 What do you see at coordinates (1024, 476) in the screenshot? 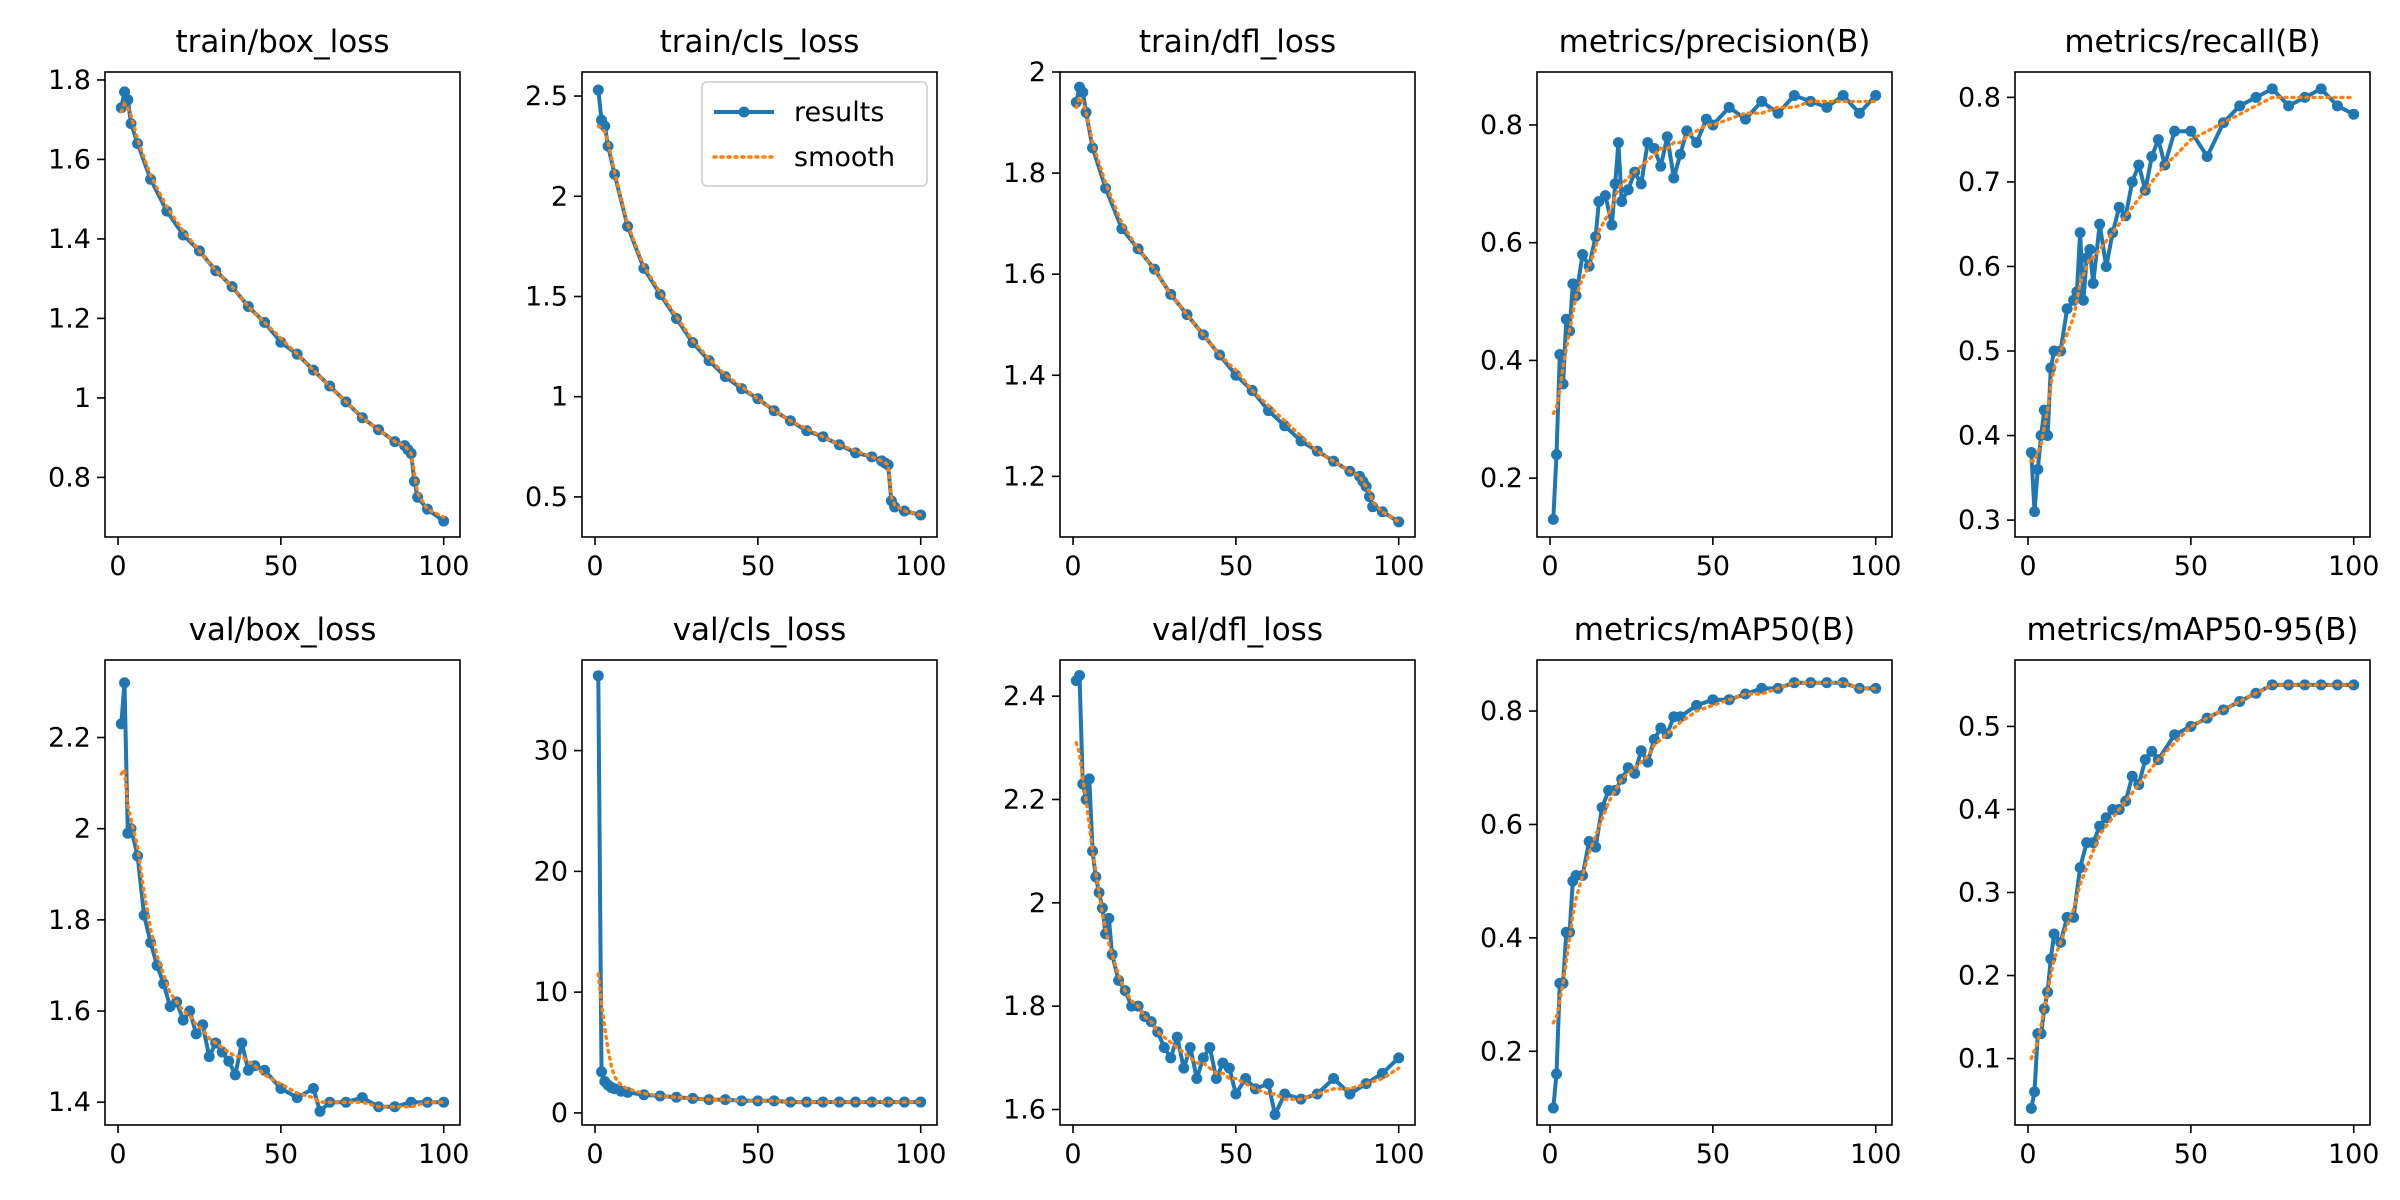
I see `y-tick-label: 1.2` at bounding box center [1024, 476].